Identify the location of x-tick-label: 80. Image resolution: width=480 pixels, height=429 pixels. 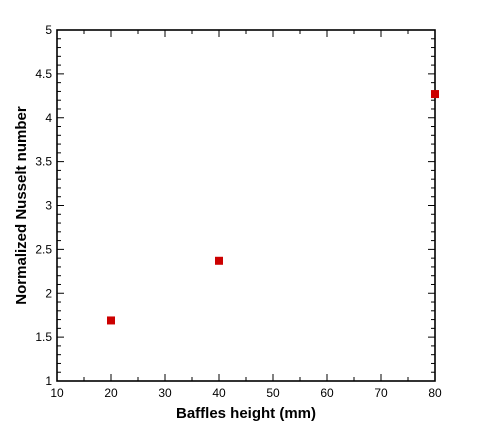
(435, 393).